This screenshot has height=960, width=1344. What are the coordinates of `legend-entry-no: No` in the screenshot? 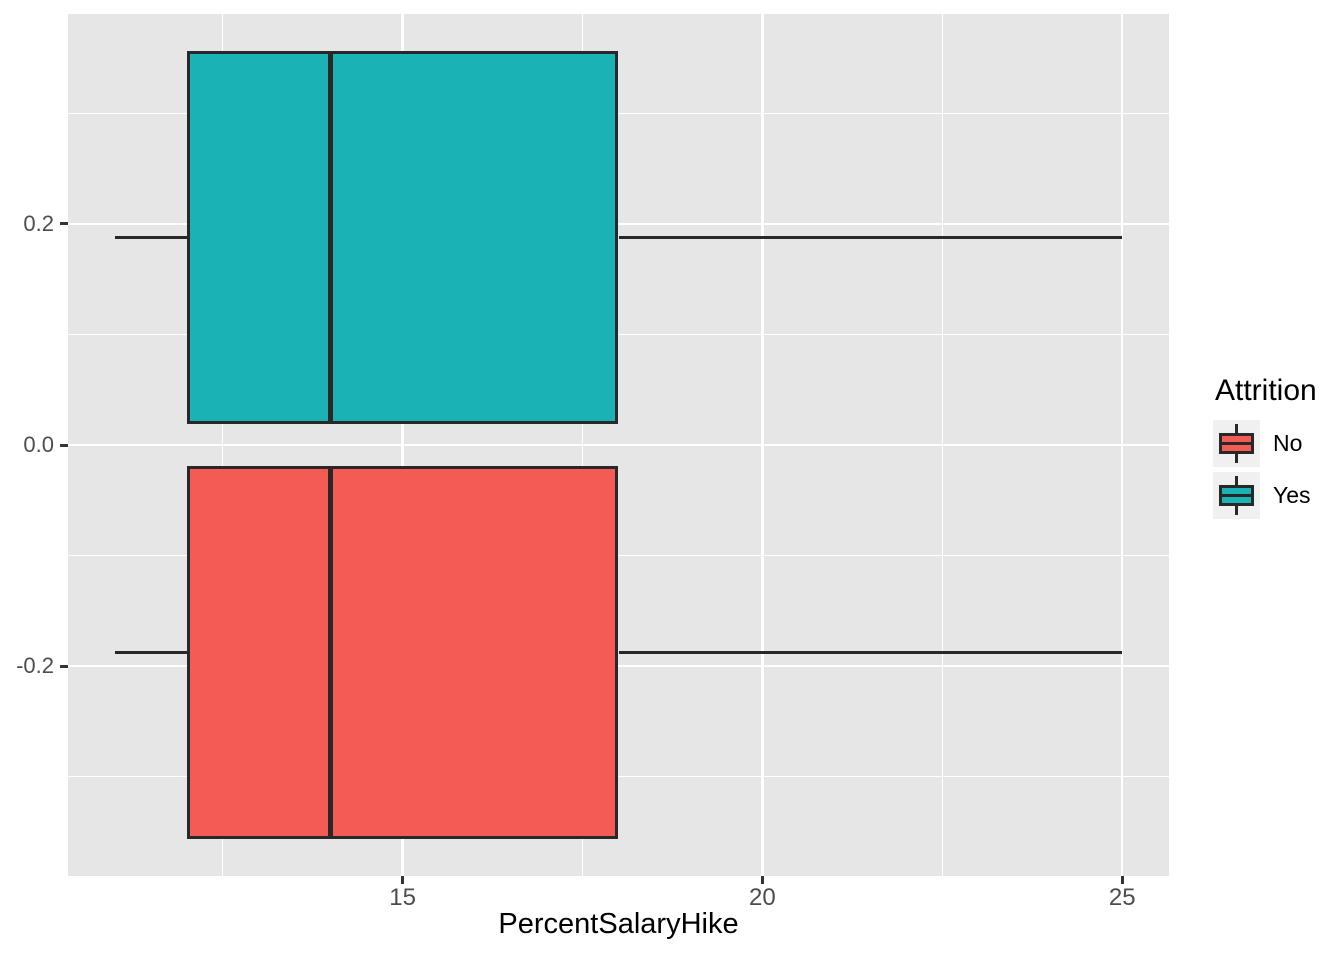 It's located at (1278, 443).